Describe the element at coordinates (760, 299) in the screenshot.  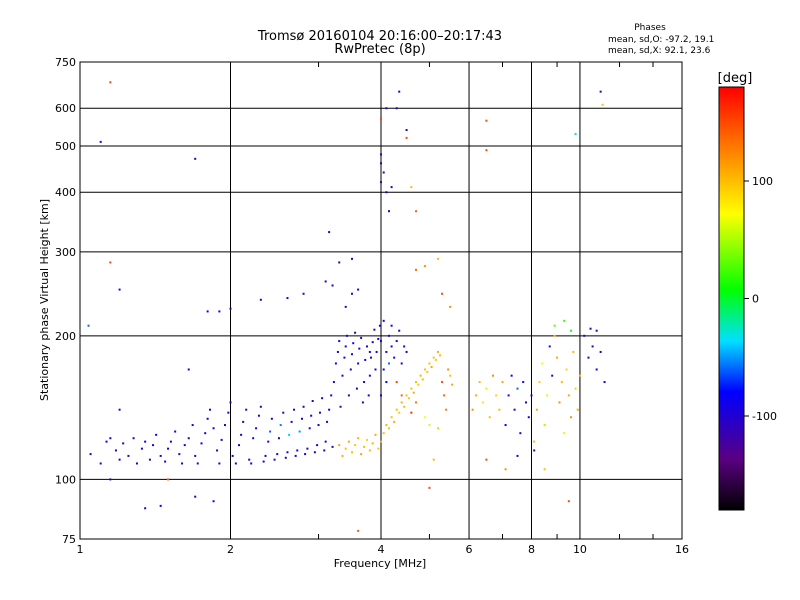
I see `colorbar-ticks: 100 0 -100` at that location.